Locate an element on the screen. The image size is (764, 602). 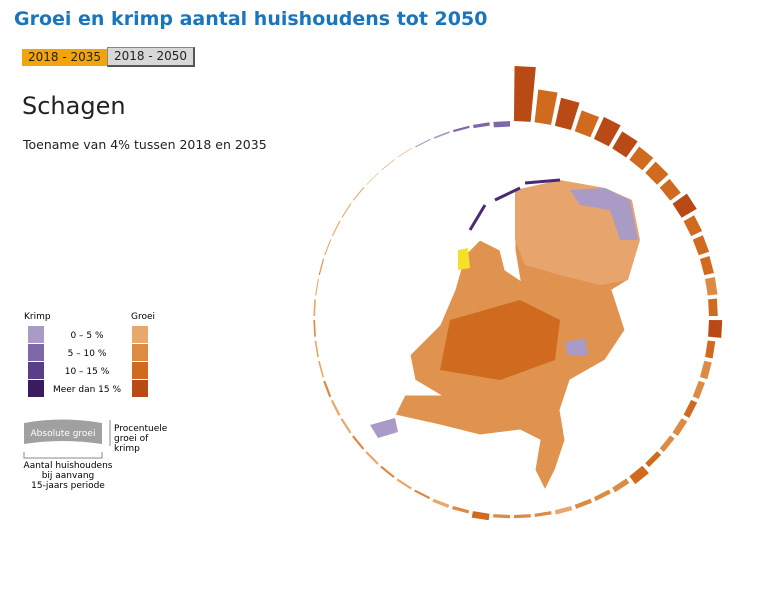
legend-title: Krimp is located at coordinates (37, 317).